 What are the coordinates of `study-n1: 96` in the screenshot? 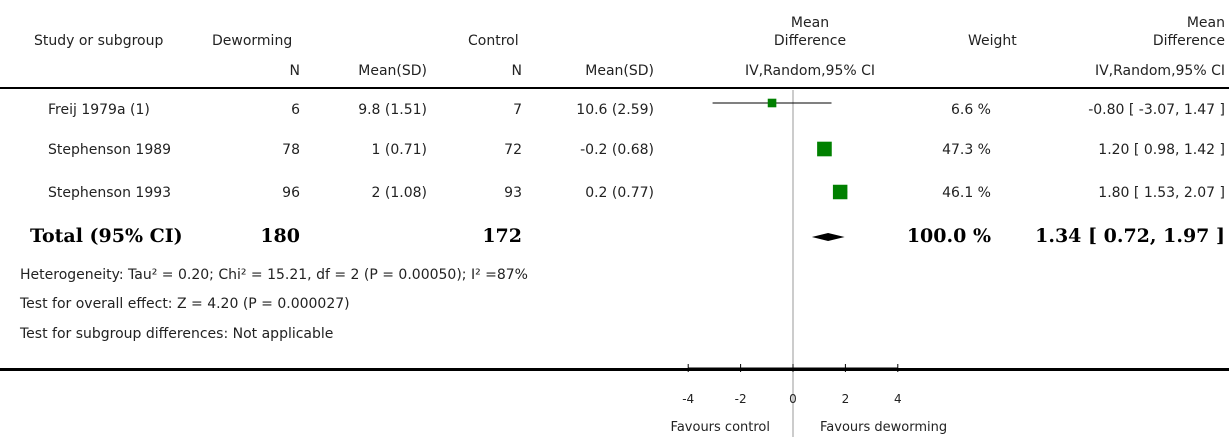 It's located at (291, 193).